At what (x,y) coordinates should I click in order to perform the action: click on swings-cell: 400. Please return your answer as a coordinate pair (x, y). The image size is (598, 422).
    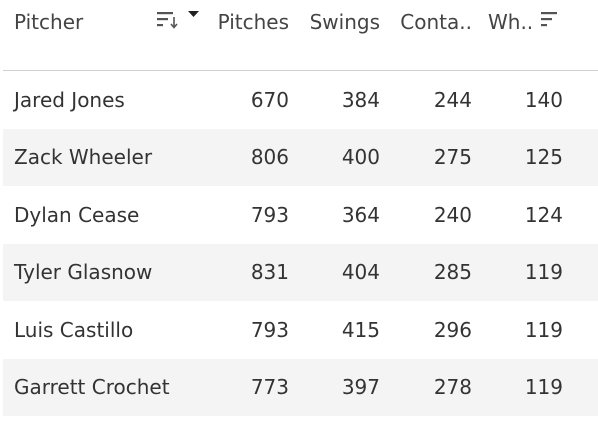
    Looking at the image, I should click on (360, 157).